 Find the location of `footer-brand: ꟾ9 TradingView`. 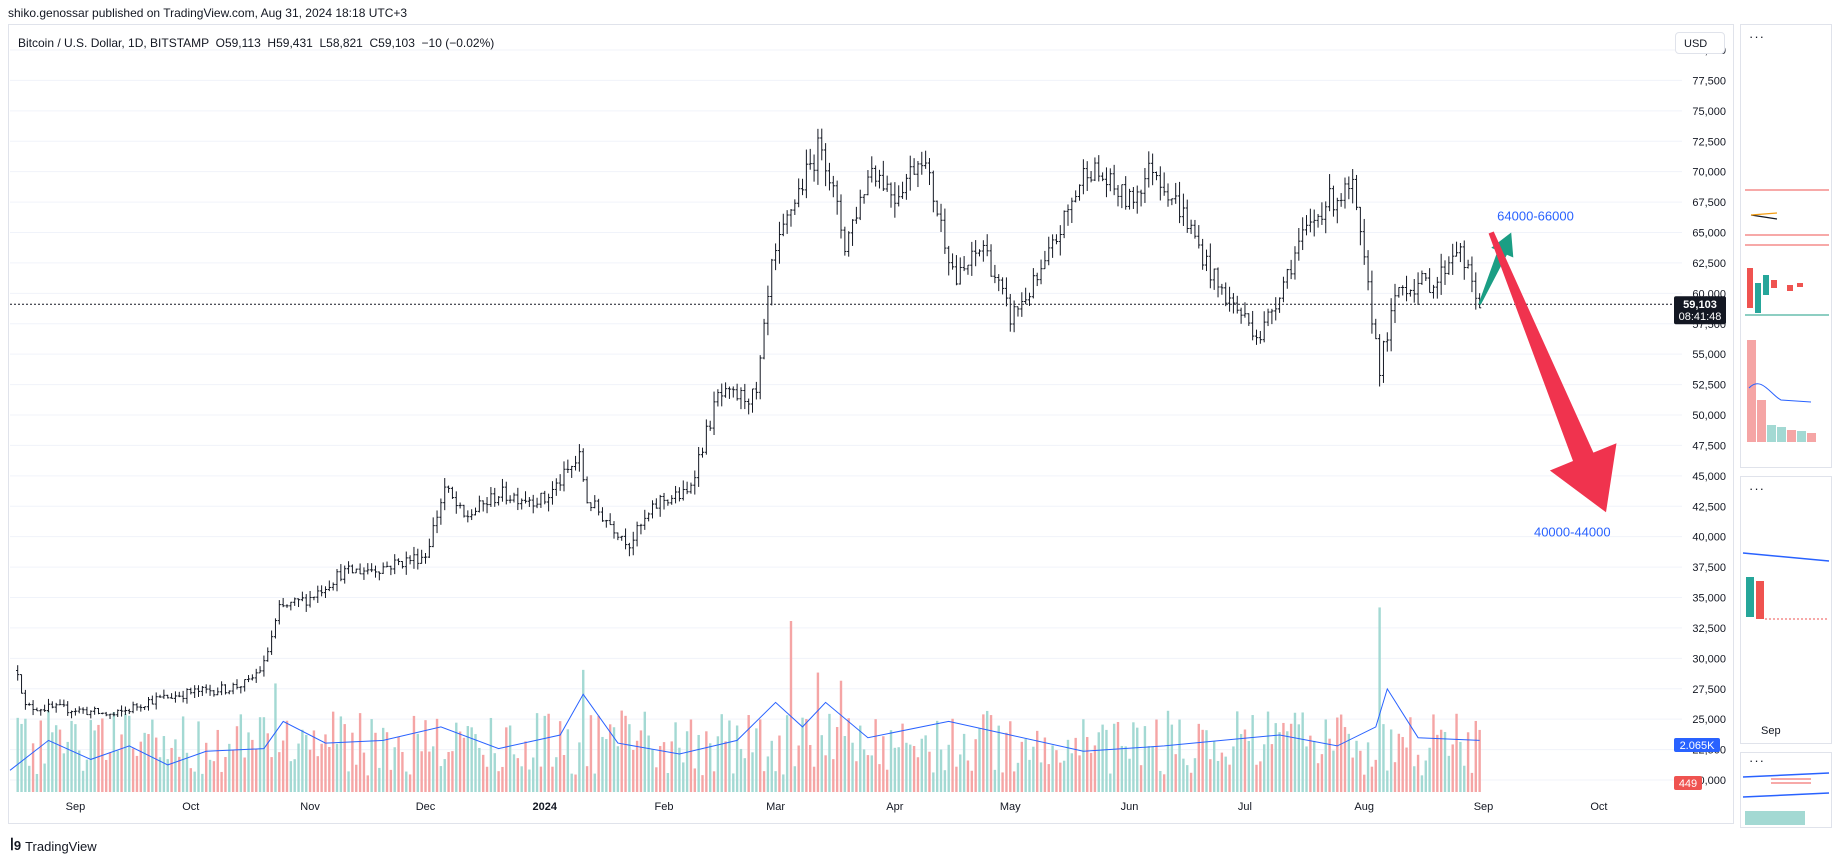

footer-brand: ꟾ9 TradingView is located at coordinates (53, 846).